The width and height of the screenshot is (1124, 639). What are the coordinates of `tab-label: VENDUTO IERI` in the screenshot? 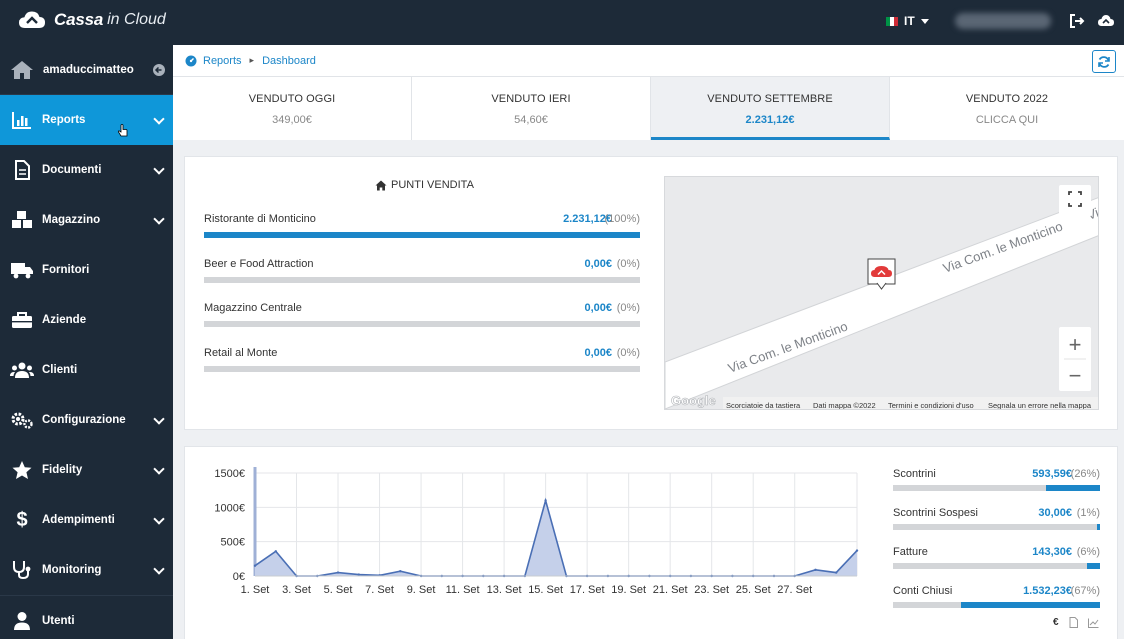 It's located at (531, 99).